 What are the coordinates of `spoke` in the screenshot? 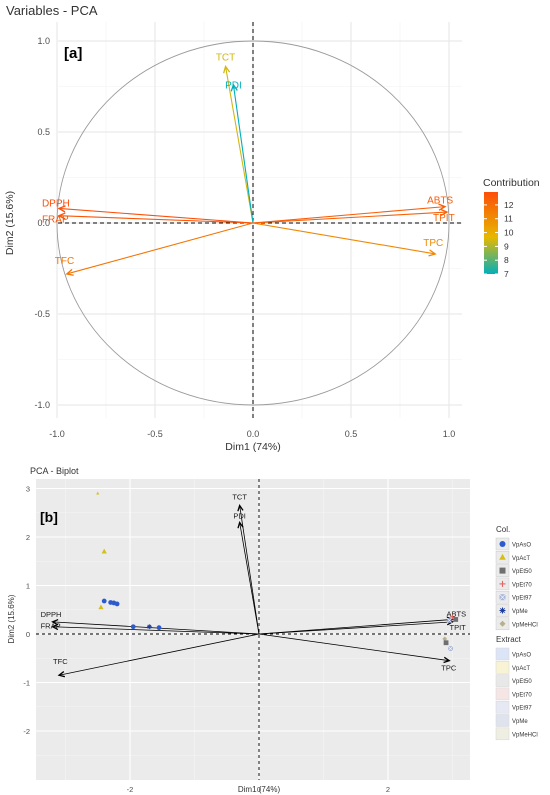 It's located at (149, 626).